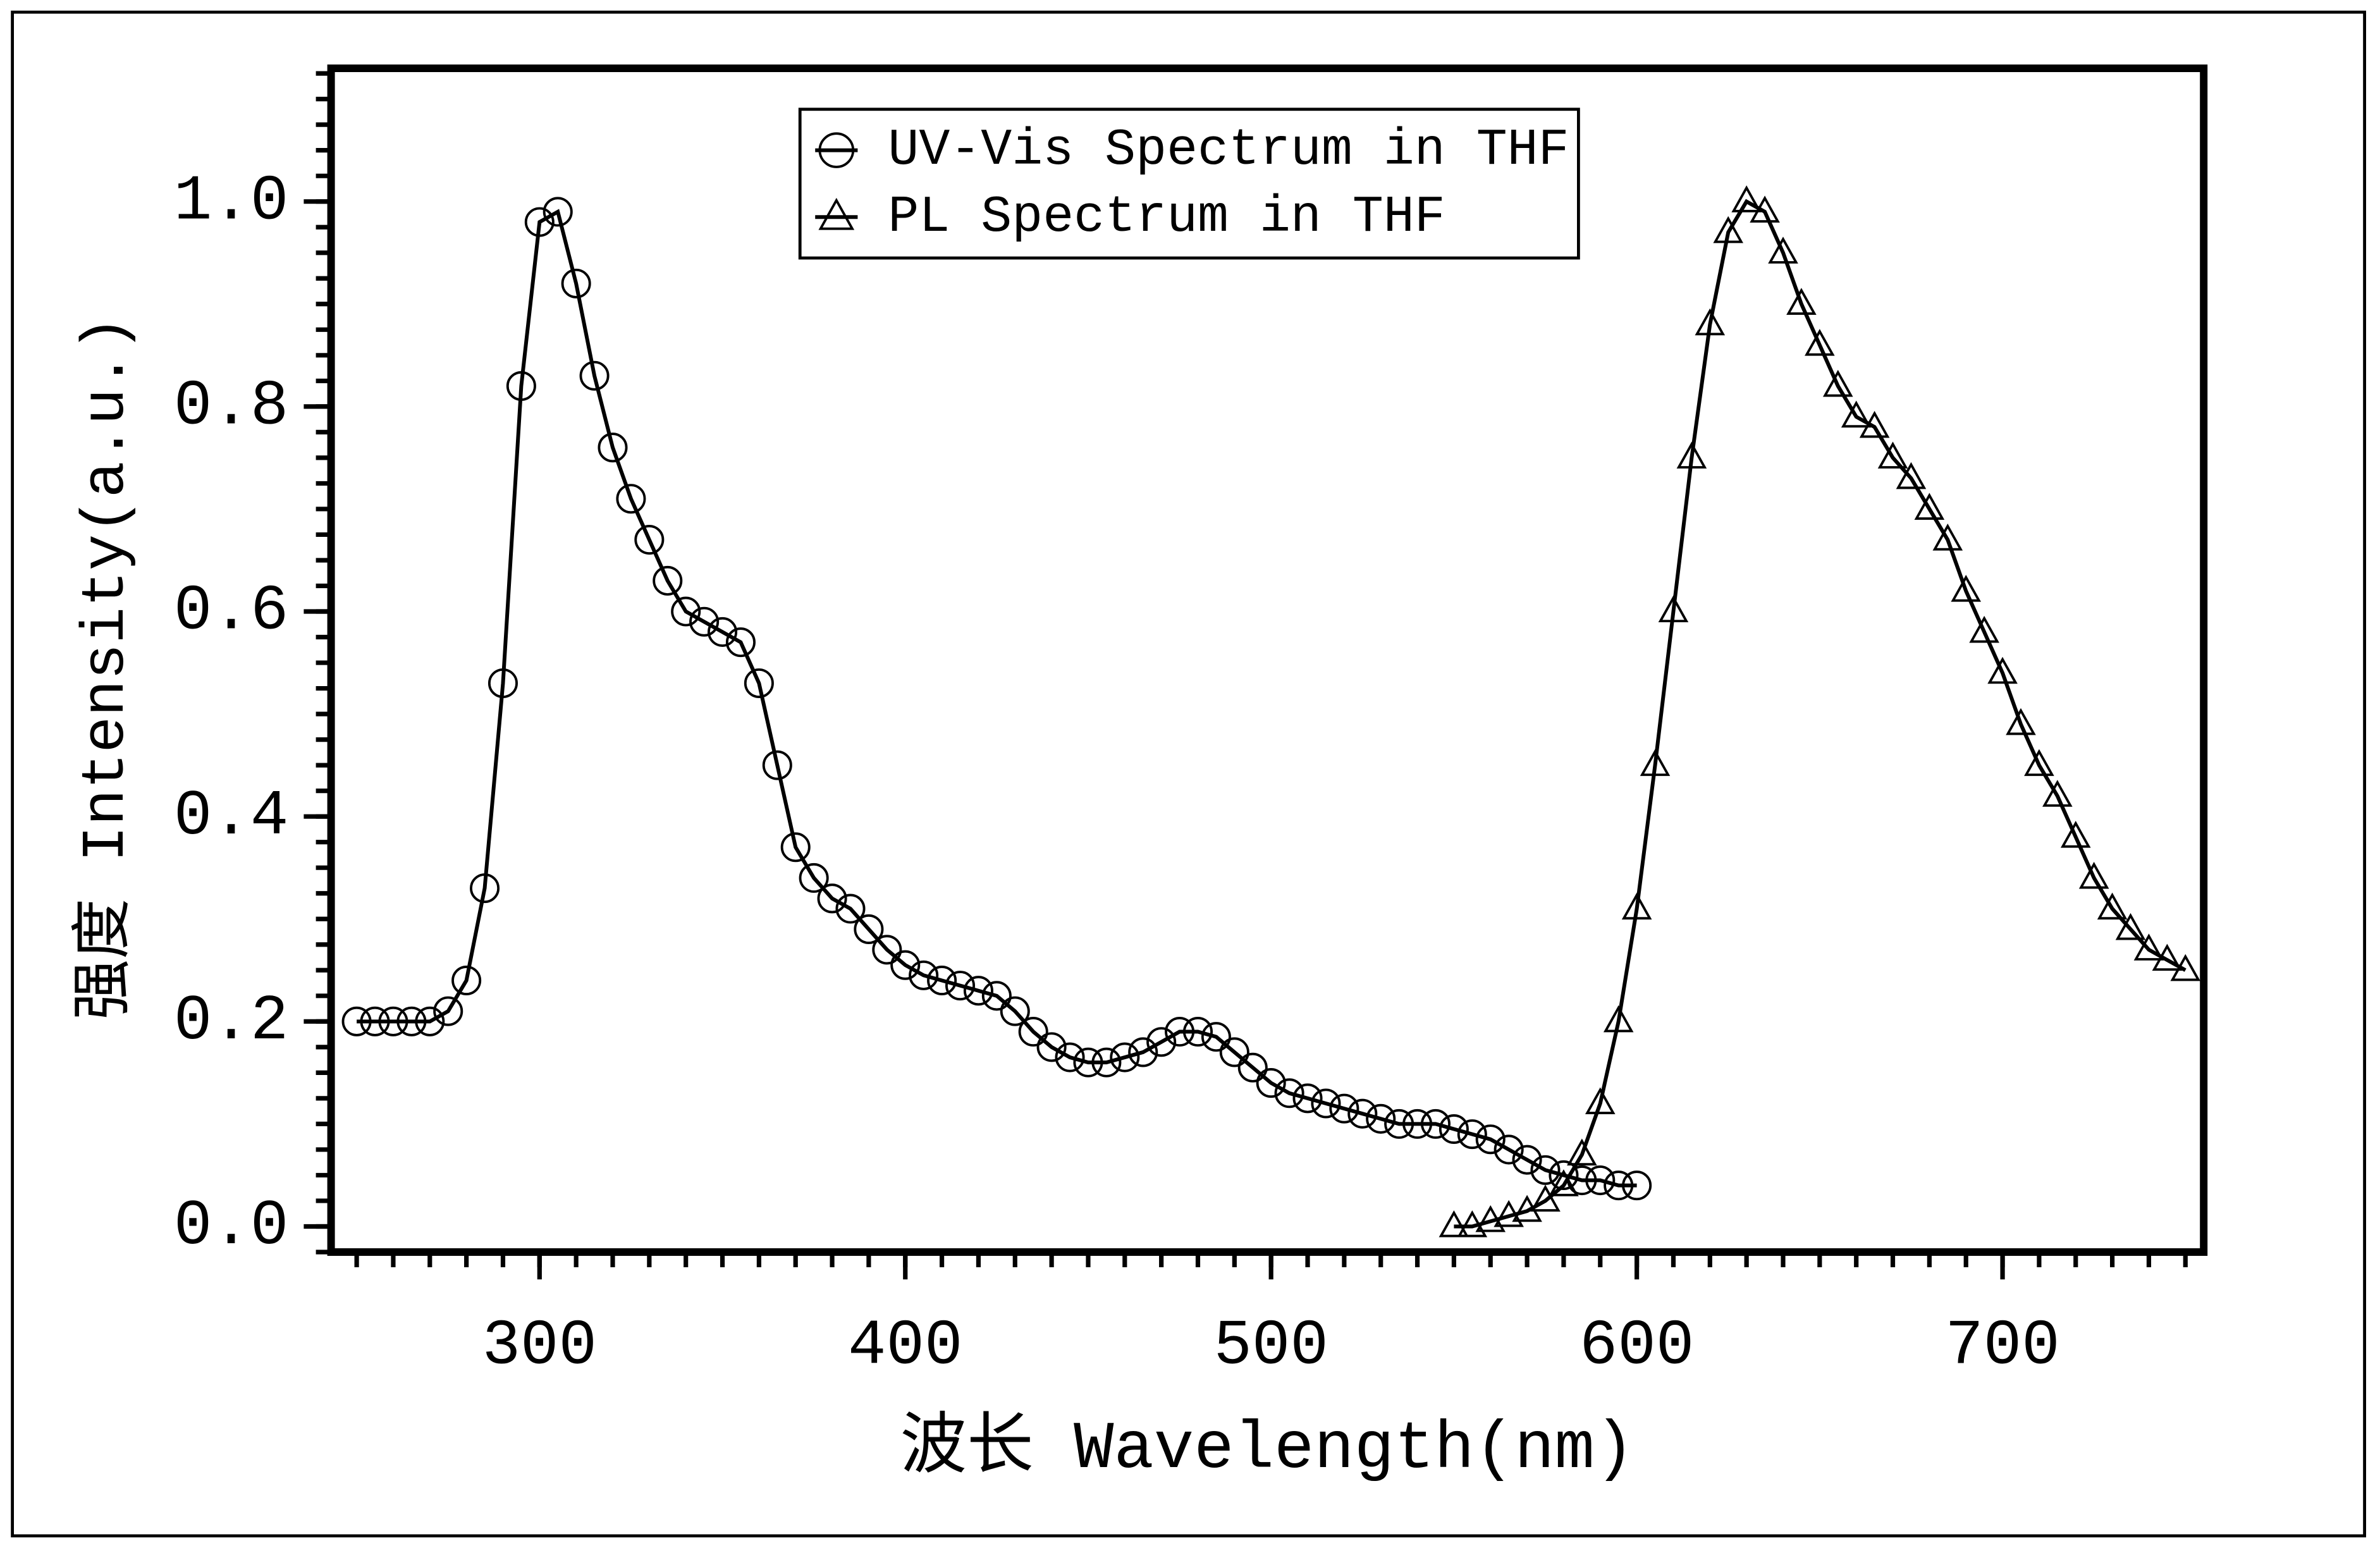 This screenshot has height=1548, width=2380. I want to click on y-tick-label: 0.8, so click(231, 407).